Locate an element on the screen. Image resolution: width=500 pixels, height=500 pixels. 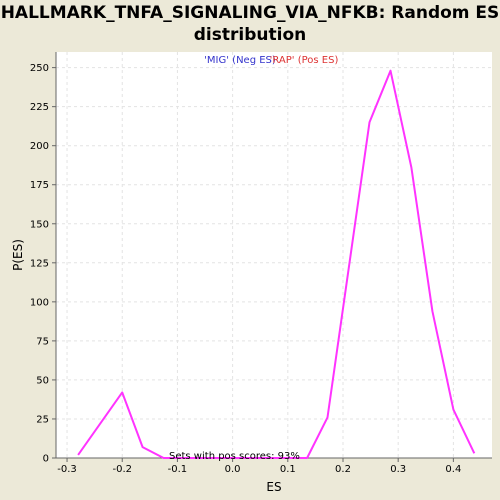
legend-pos-es: 'RAP' (Pos ES) is located at coordinates (304, 60).